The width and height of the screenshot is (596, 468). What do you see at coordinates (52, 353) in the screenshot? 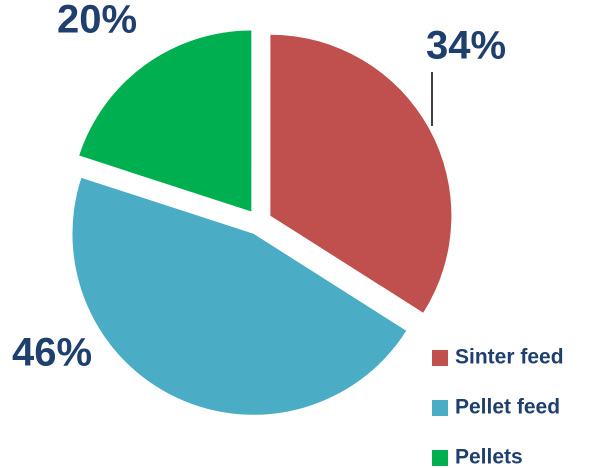
I see `data-label: 46%` at bounding box center [52, 353].